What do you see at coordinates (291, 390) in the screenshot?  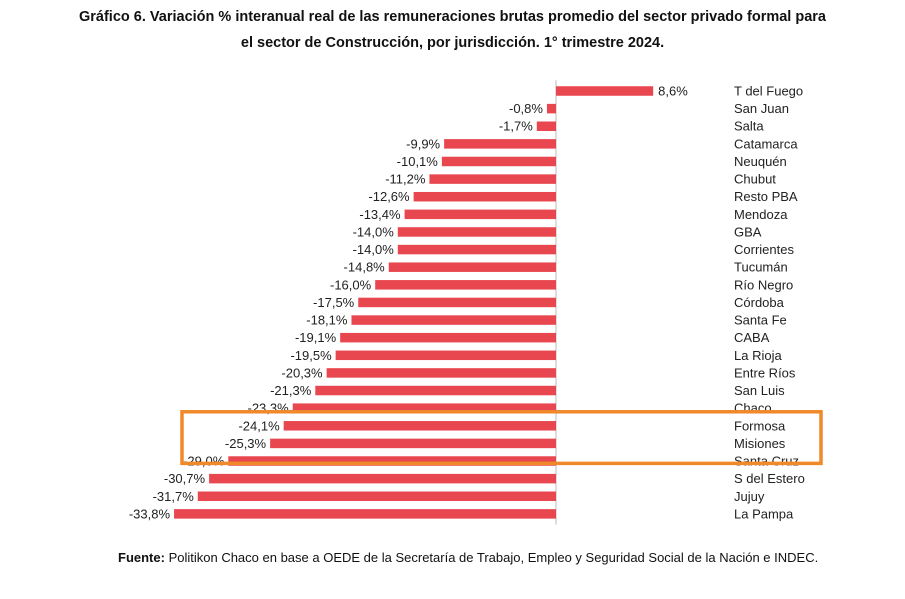 I see `value-label: -21,3%` at bounding box center [291, 390].